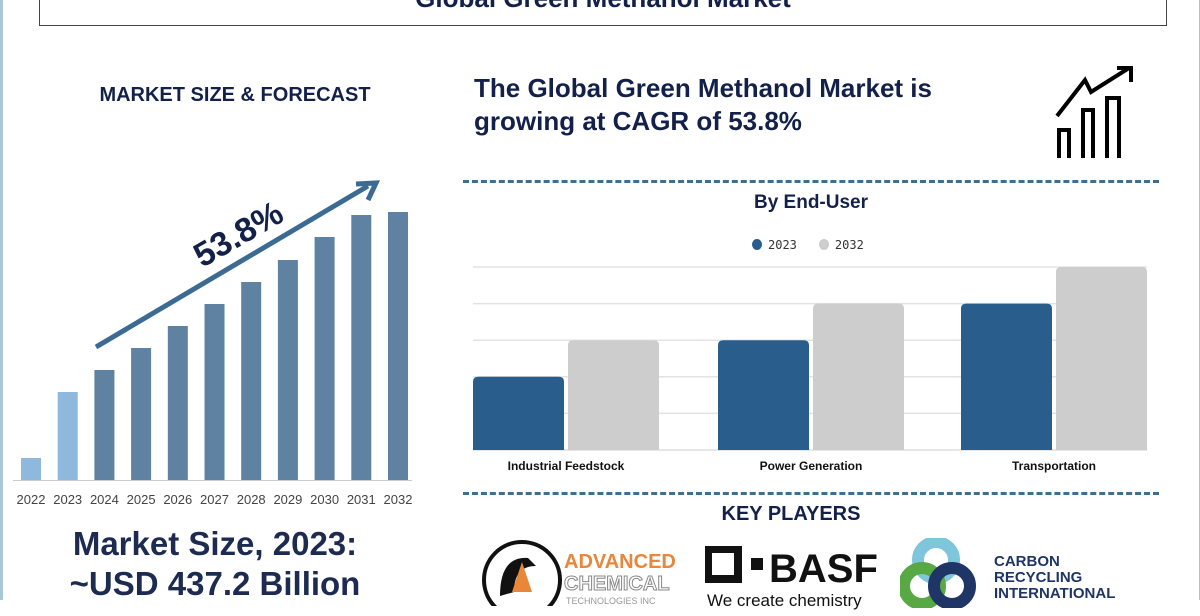 Image resolution: width=1200 pixels, height=616 pixels. Describe the element at coordinates (141, 414) in the screenshot. I see `bar-2025` at that location.